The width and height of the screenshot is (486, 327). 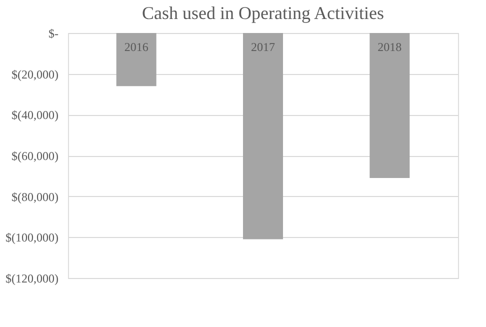 I want to click on y-tick-label: $-, so click(x=53, y=33).